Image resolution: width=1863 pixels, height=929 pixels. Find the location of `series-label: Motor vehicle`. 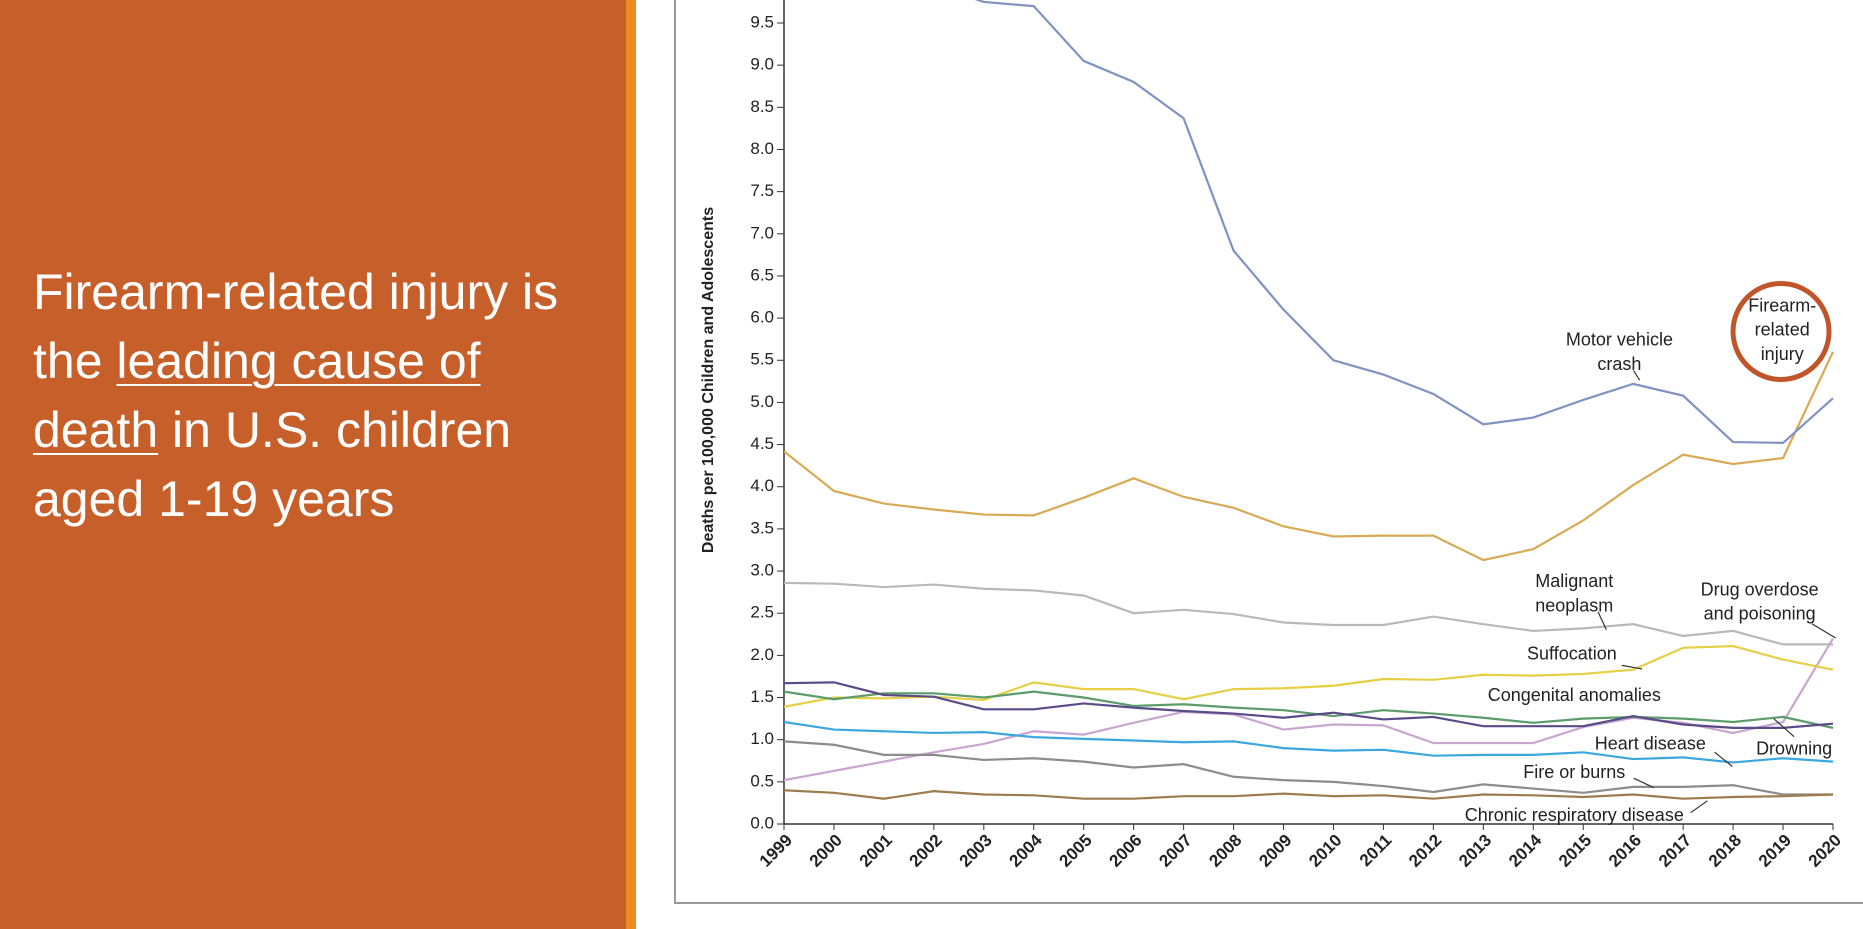

series-label: Motor vehicle is located at coordinates (1619, 340).